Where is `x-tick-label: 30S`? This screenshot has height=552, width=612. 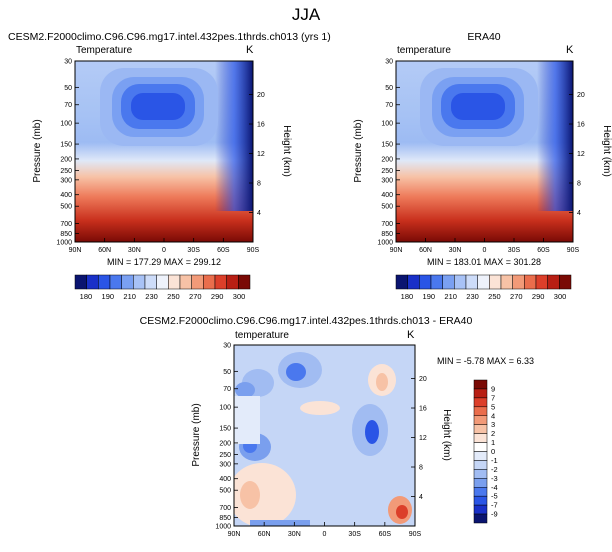
x-tick-label: 30S is located at coordinates (514, 250).